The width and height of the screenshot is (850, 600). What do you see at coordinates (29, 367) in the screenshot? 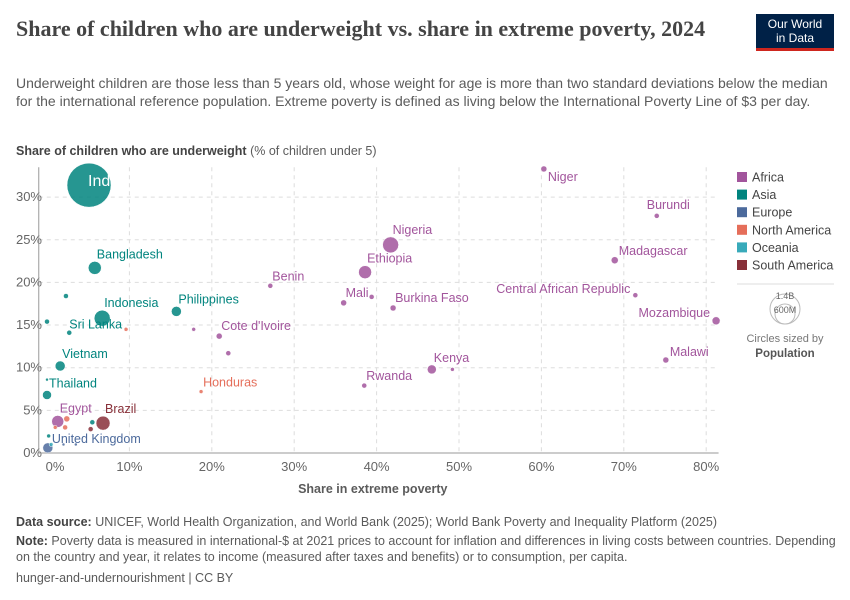
I see `y-tick-label: 10%` at bounding box center [29, 367].